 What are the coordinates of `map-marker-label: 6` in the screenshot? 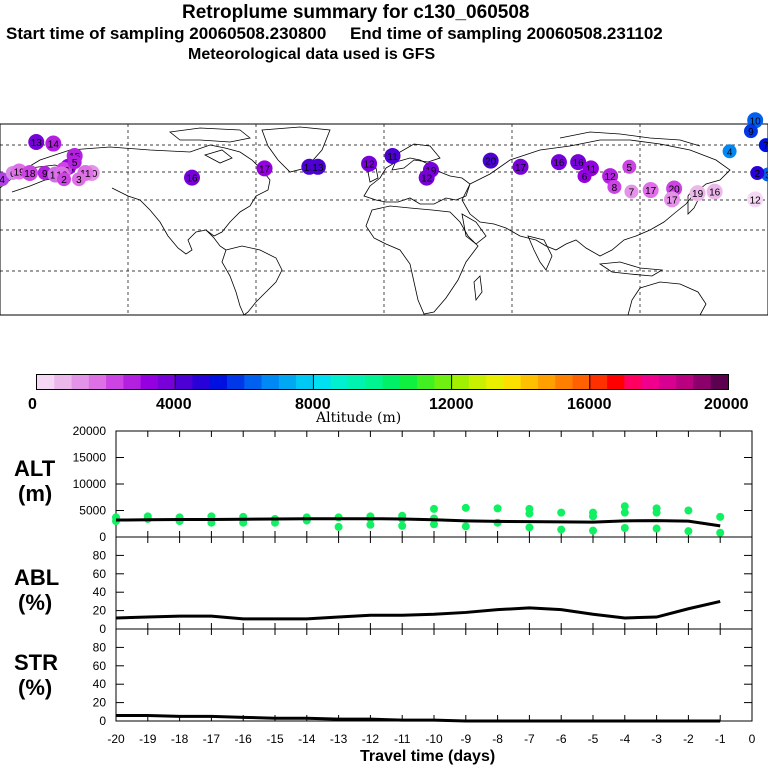 It's located at (585, 177).